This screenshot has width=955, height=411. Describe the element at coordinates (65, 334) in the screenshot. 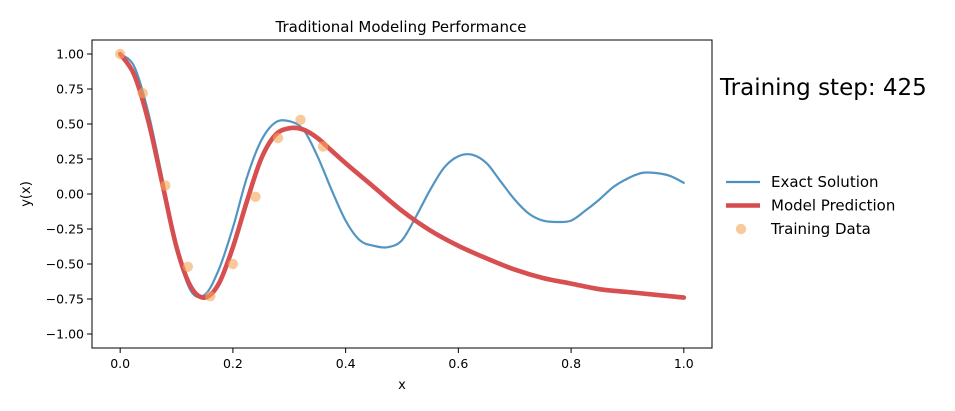

I see `y-tick-label: −1.00` at that location.